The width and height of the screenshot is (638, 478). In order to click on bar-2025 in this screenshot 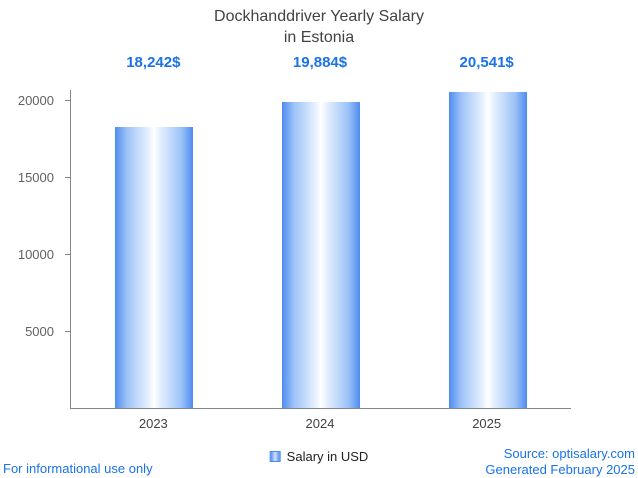, I will do `click(487, 249)`.